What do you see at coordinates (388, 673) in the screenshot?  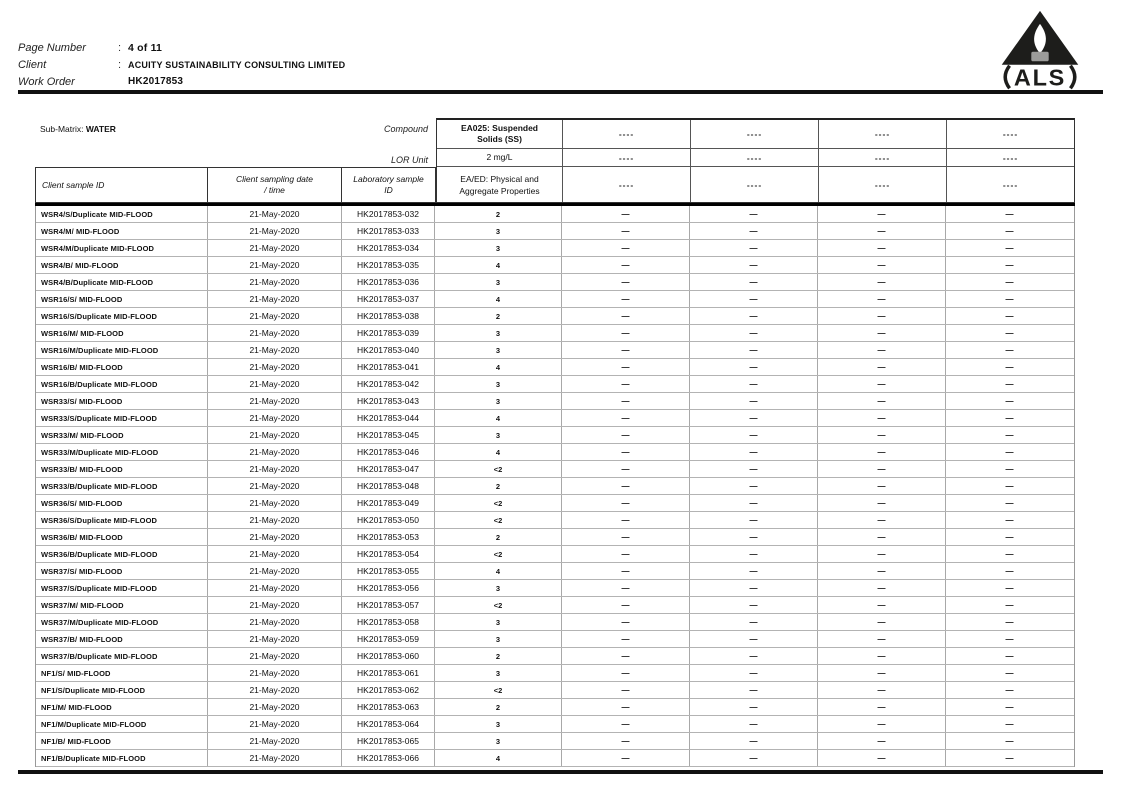 I see `lab-sample-id-cell: HK2017853-061` at bounding box center [388, 673].